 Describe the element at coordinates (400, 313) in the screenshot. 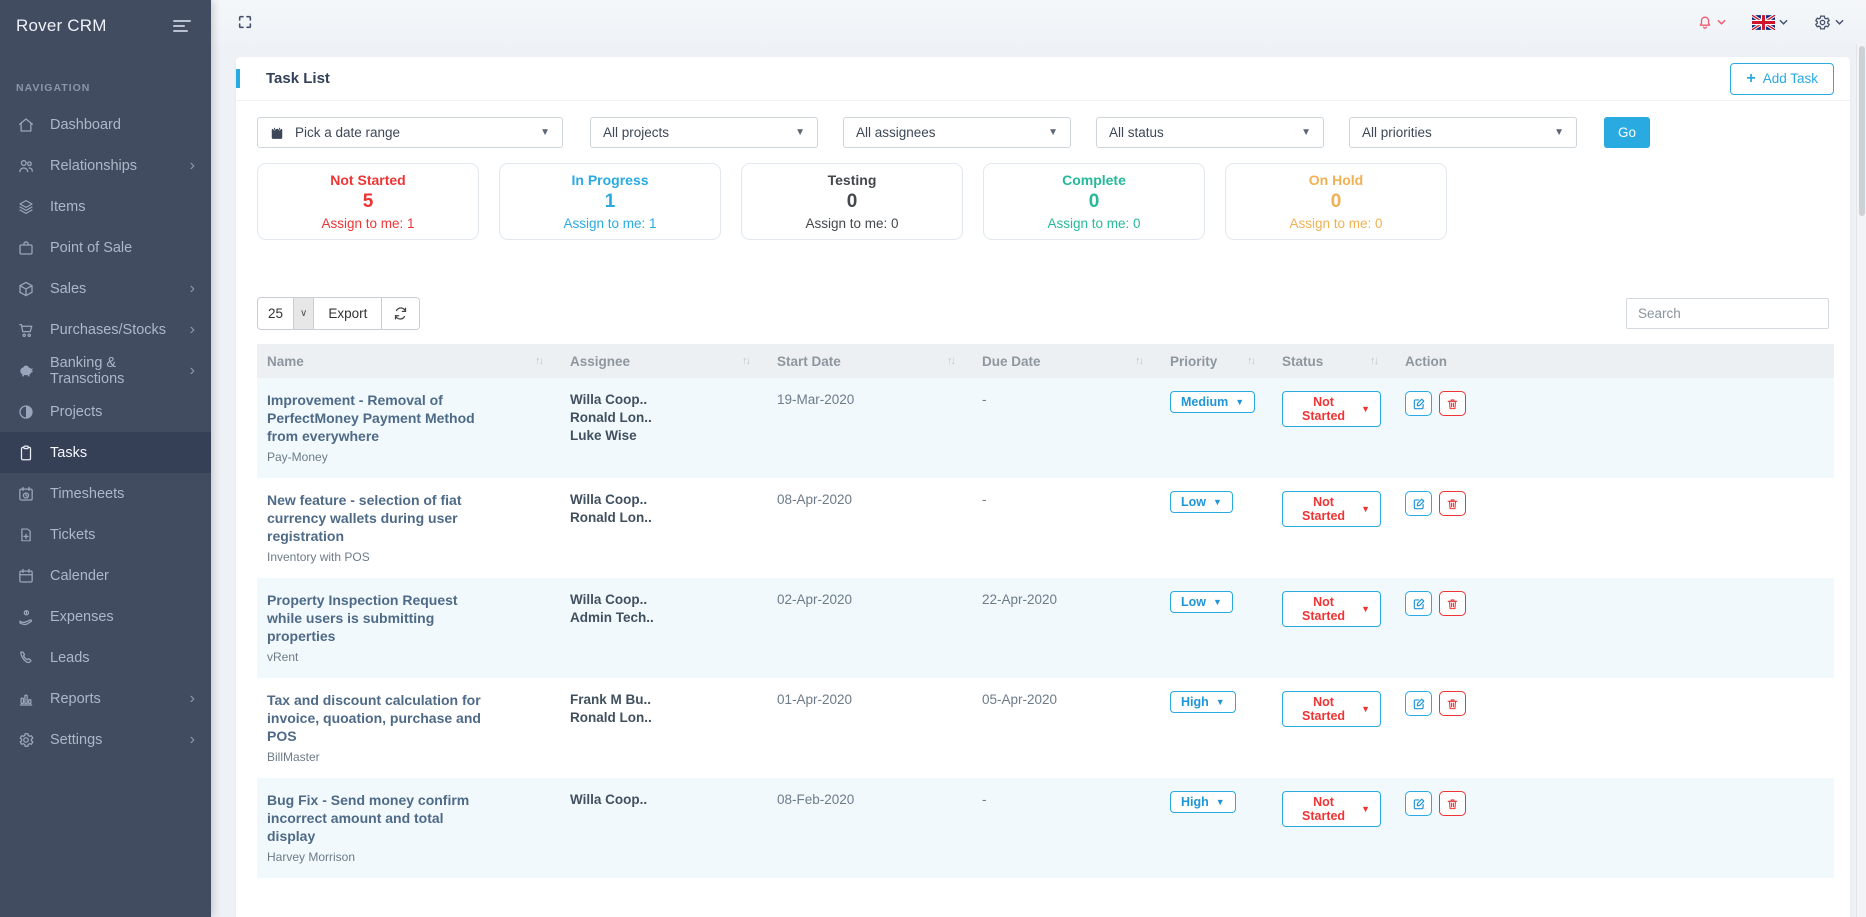

I see `refresh-button` at that location.